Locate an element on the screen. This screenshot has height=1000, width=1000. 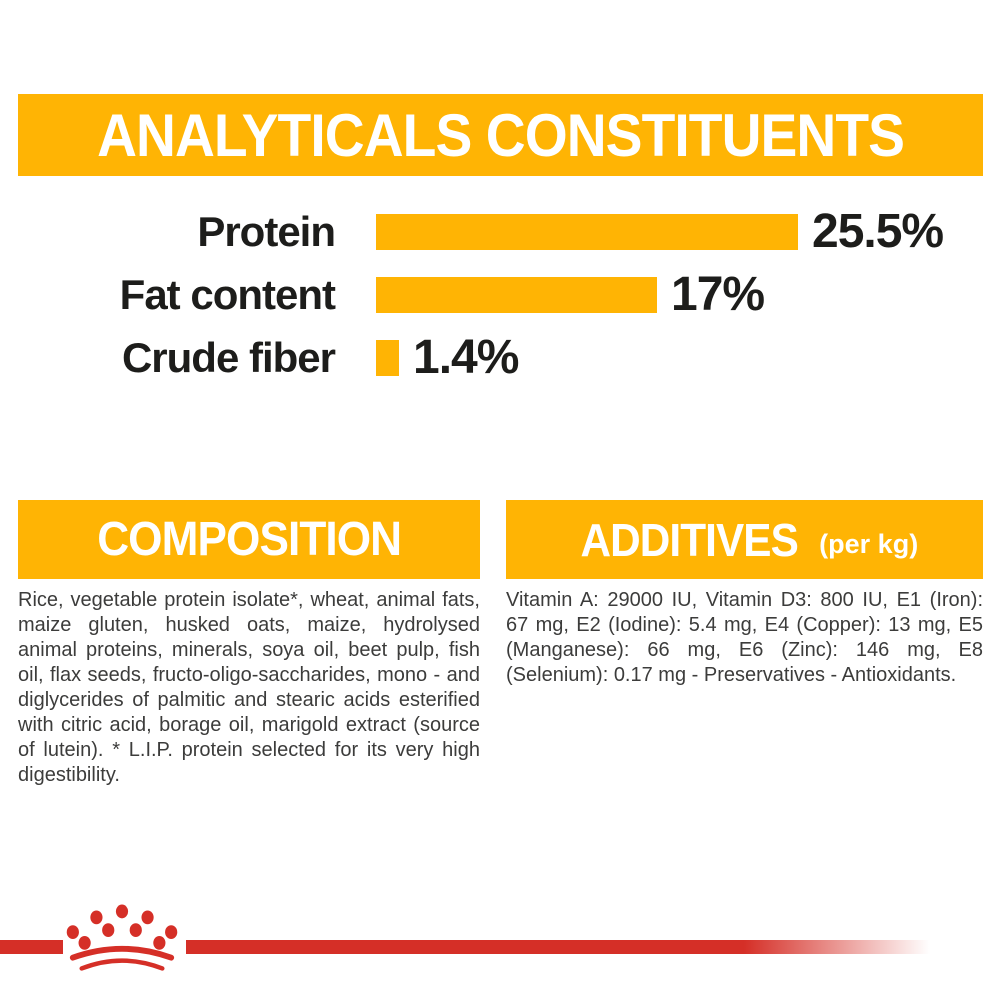
chart-row: Protein 25.5% is located at coordinates (520, 231).